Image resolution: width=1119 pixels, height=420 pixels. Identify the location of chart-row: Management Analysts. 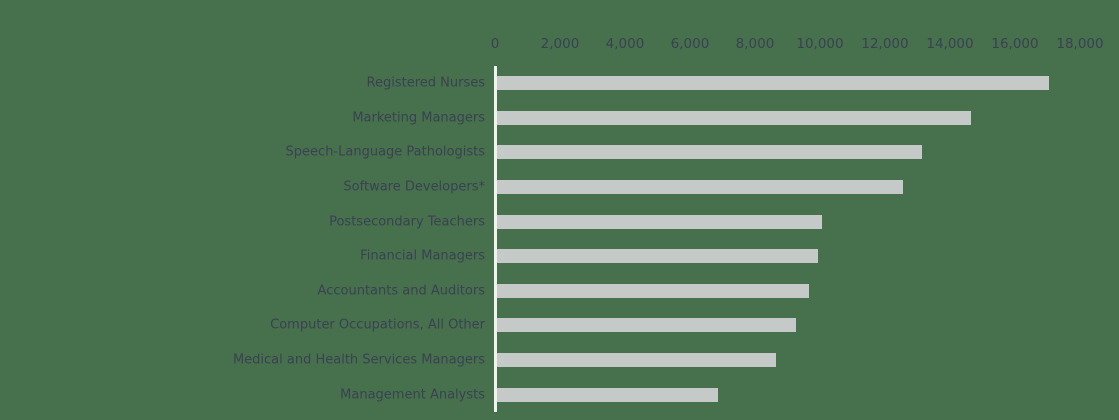
(559, 394).